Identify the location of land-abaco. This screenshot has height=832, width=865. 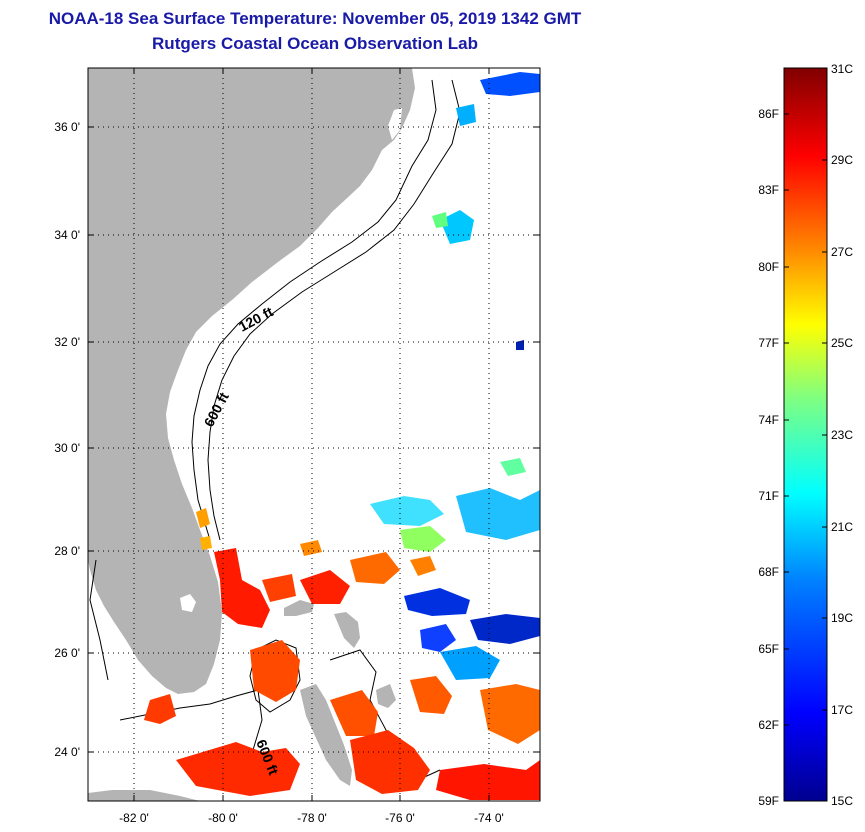
(347, 630).